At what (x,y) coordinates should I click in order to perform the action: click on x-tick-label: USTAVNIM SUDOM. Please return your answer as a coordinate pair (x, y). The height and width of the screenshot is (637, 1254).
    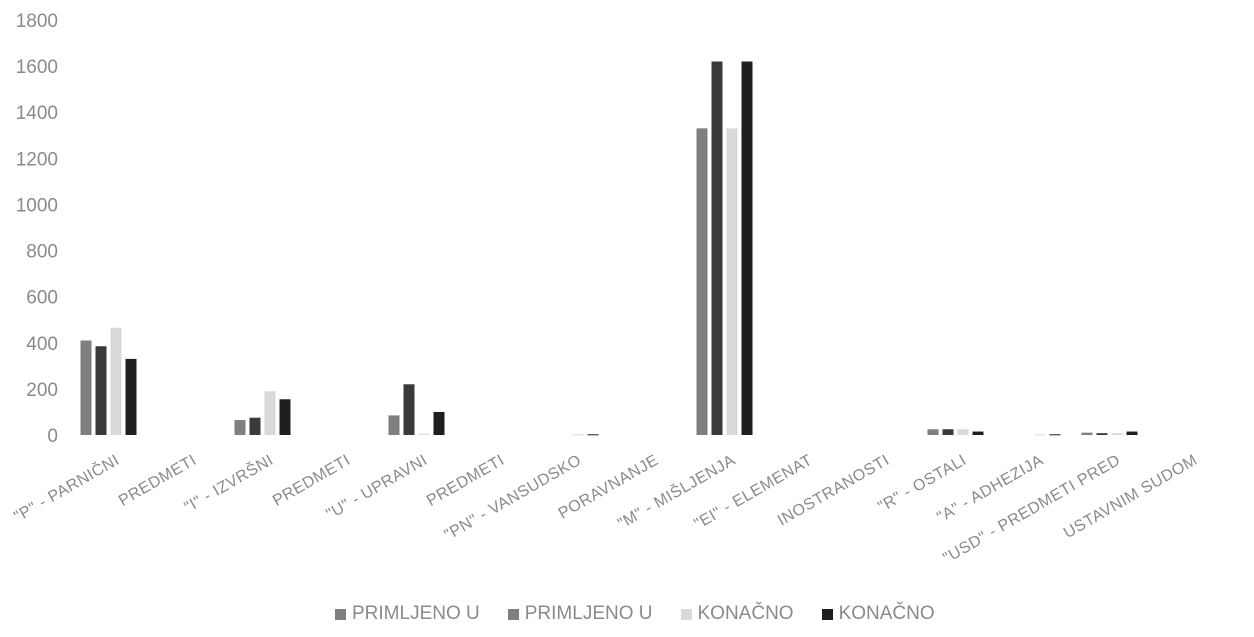
    Looking at the image, I should click on (1131, 497).